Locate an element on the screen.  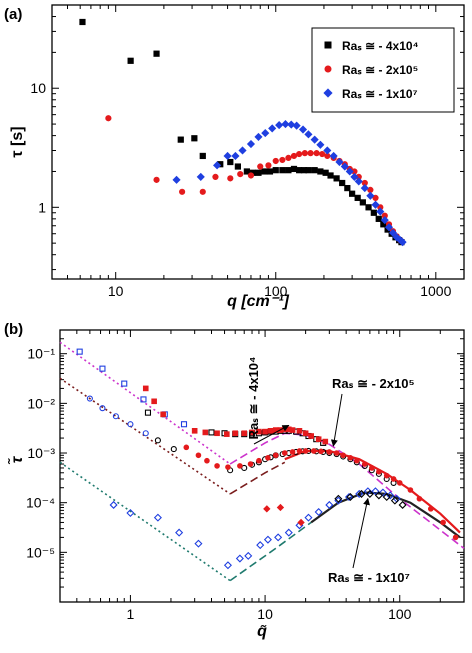
plot-b-x-tick-label: 10 is located at coordinates (265, 614).